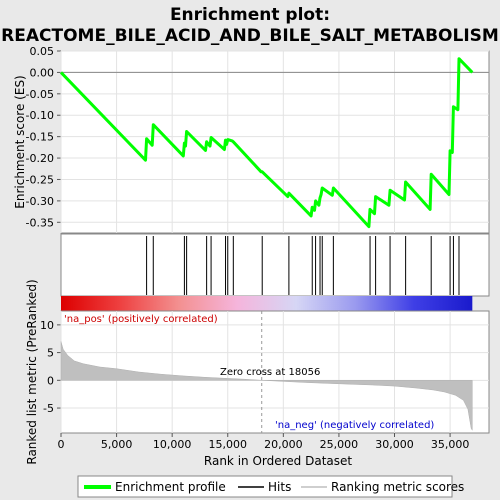  Describe the element at coordinates (117, 444) in the screenshot. I see `x-tick-label: 5,000` at that location.